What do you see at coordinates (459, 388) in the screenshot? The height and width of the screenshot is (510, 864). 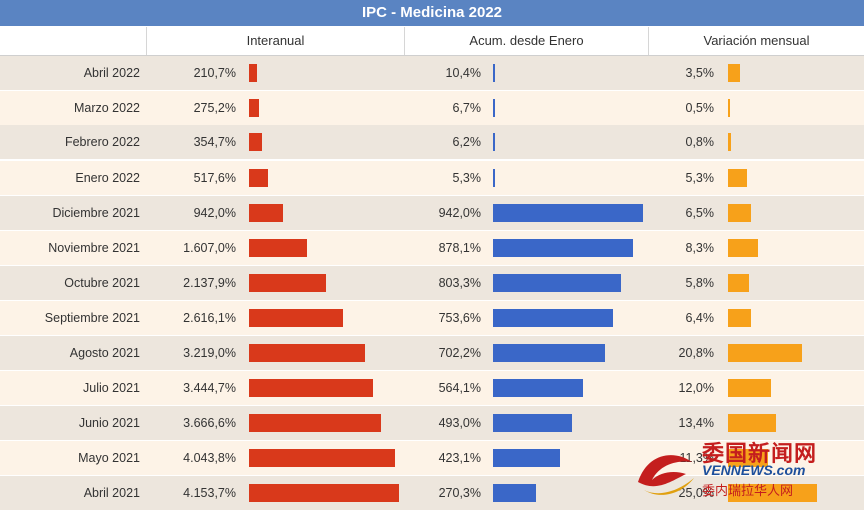 I see `acum-value-label: 564,1%` at bounding box center [459, 388].